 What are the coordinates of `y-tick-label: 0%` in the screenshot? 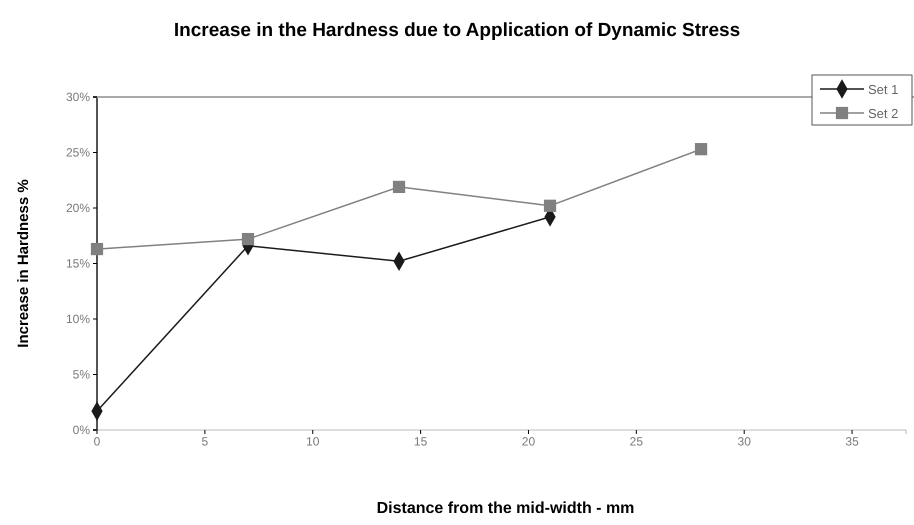 It's located at (81, 429).